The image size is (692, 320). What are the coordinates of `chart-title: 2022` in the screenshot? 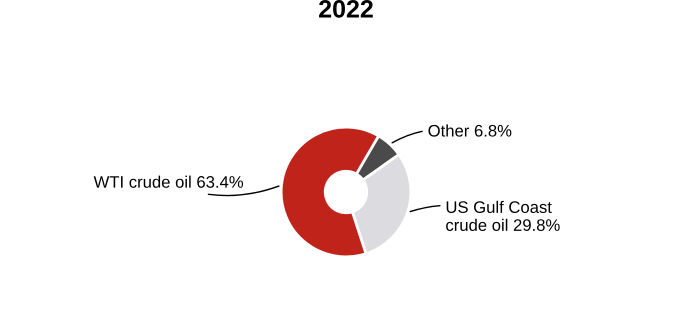 It's located at (346, 9).